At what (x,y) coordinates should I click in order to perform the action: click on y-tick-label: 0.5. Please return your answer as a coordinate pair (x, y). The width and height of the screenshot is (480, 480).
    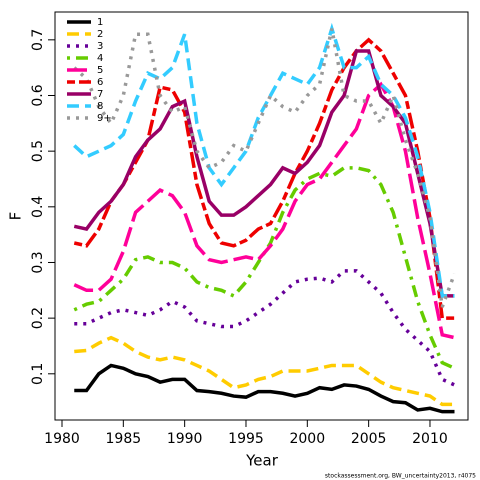
    Looking at the image, I should click on (38, 151).